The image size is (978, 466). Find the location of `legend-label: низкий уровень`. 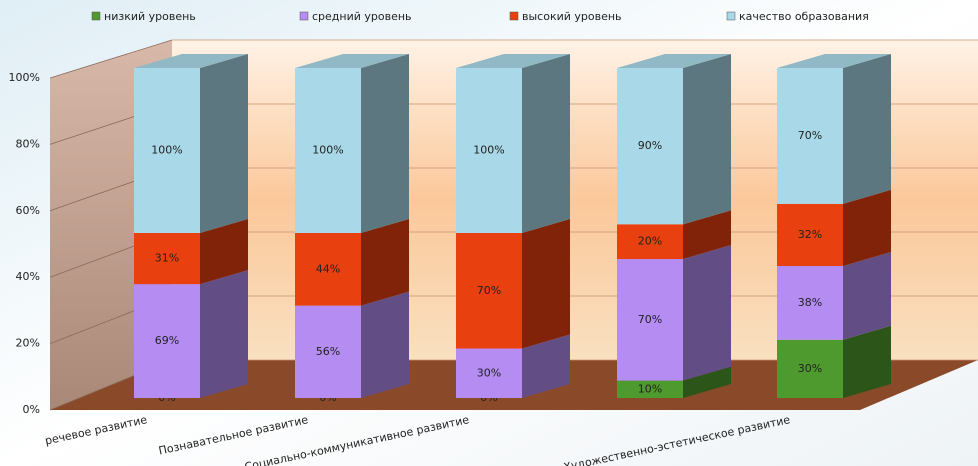

legend-label: низкий уровень is located at coordinates (150, 16).